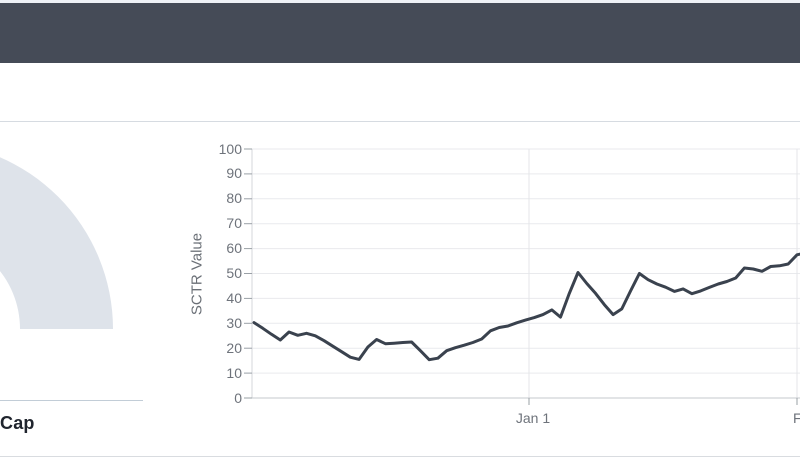 The image size is (800, 458). I want to click on gauge-arc-icon, so click(56, 243).